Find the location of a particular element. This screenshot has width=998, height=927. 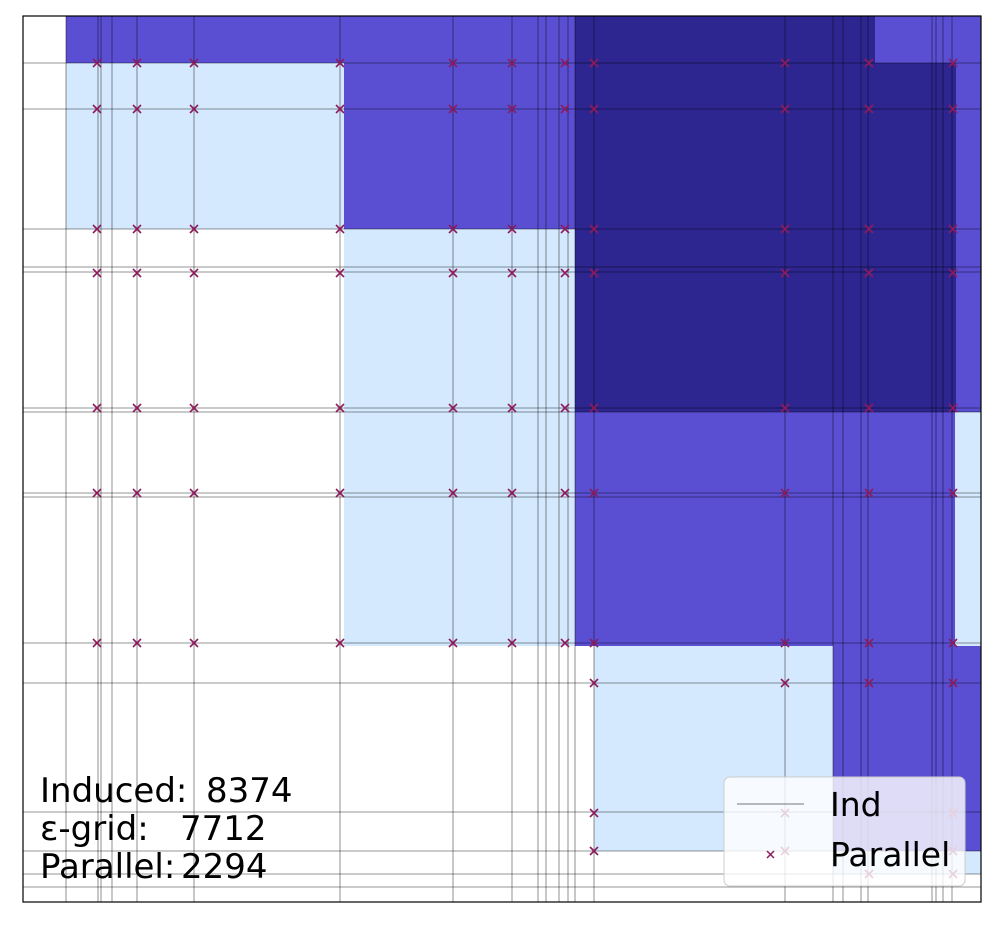

parallel-point-21-stroke-b is located at coordinates (953, 109).